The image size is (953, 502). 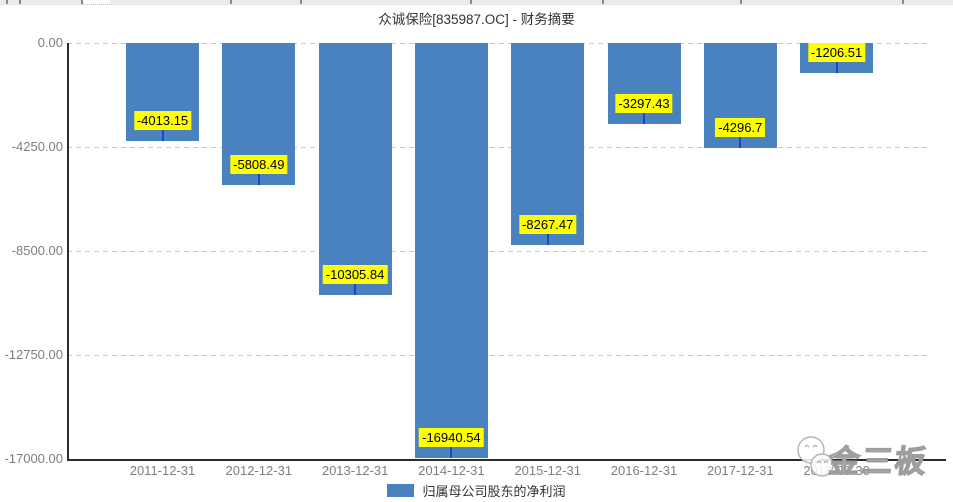 What do you see at coordinates (494, 491) in the screenshot?
I see `legend-label: 归属母公司股东的净利润` at bounding box center [494, 491].